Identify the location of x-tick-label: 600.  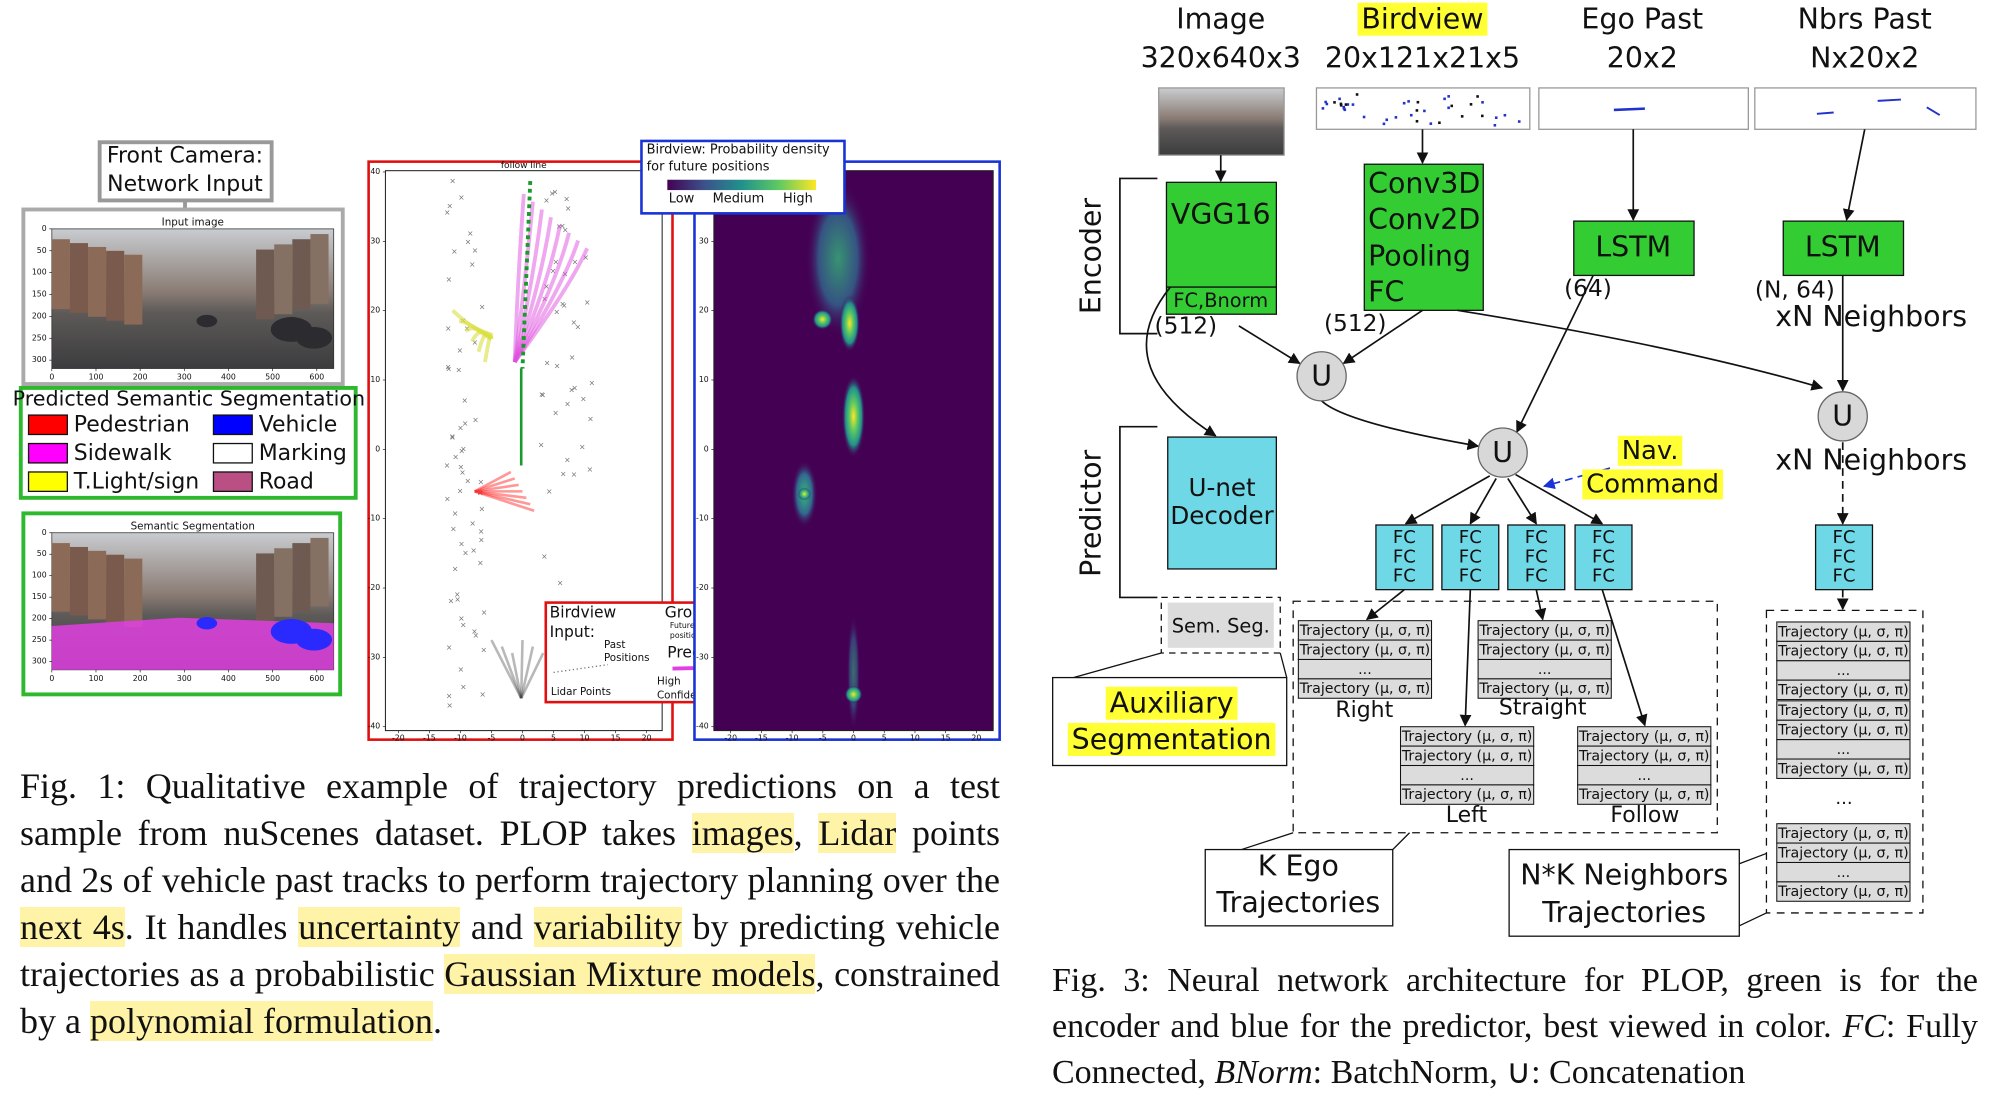
(316, 377).